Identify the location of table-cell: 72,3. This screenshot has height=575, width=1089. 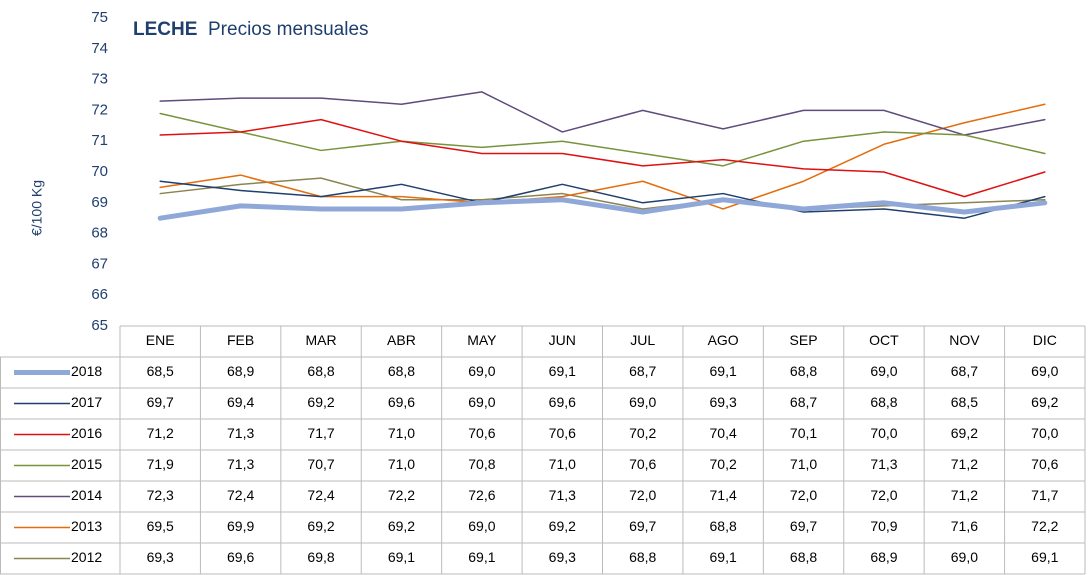
(160, 495).